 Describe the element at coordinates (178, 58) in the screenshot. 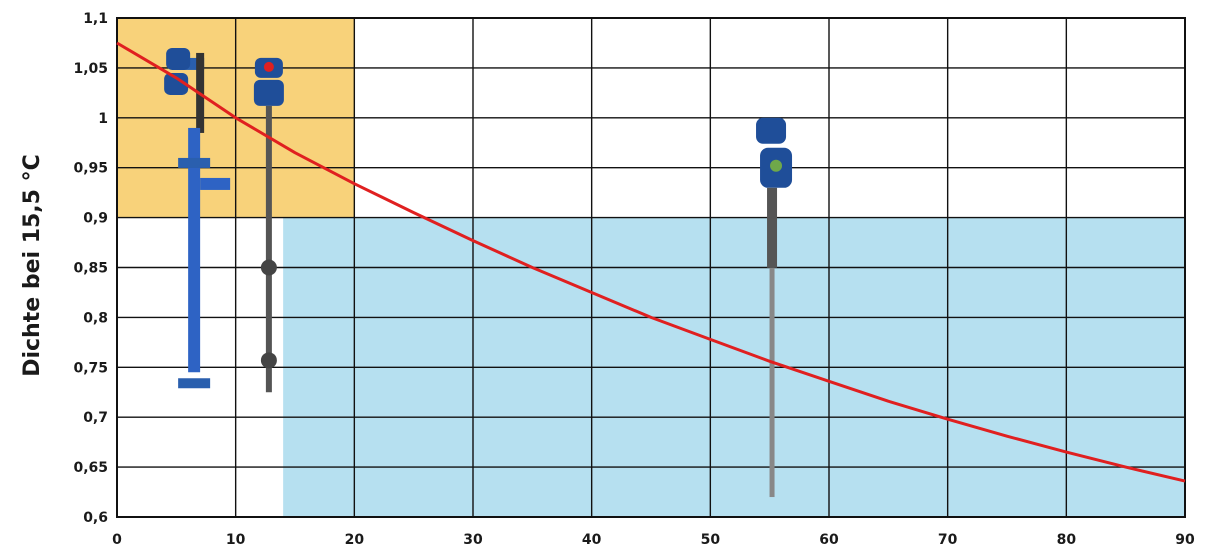

I see `housing-head` at that location.